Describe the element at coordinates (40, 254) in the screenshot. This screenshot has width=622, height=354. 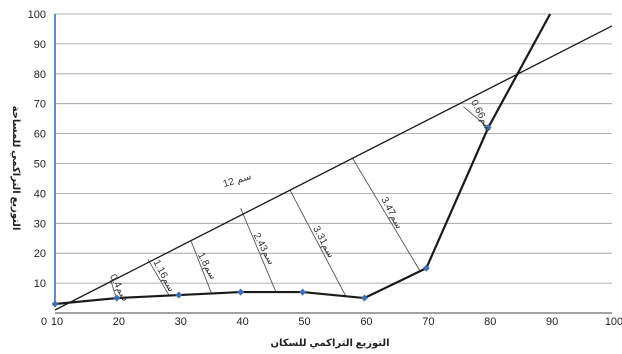
I see `y-tick-label: 20` at that location.